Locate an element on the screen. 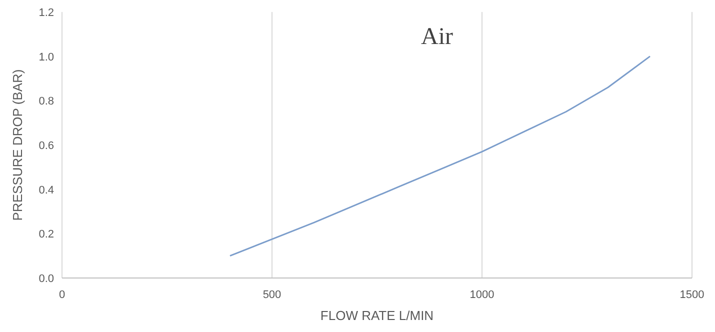 This screenshot has width=715, height=332. text: Air is located at coordinates (437, 37).